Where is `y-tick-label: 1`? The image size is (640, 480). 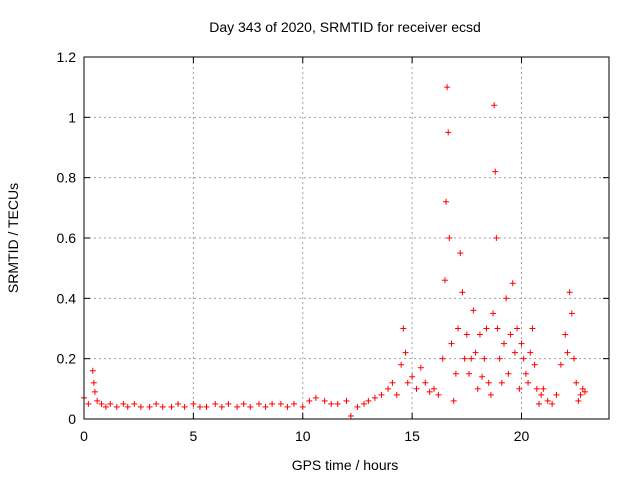 y-tick-label: 1 is located at coordinates (72, 117).